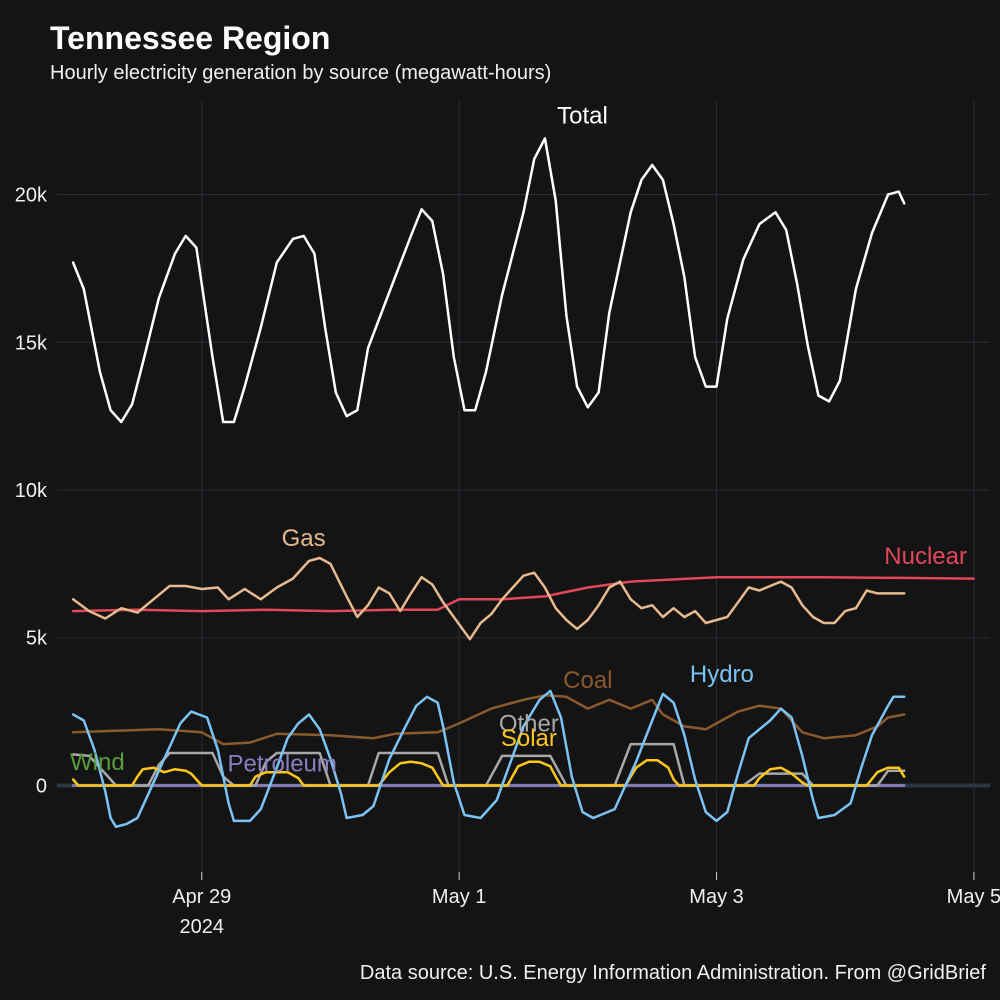 This screenshot has height=1000, width=1000. Describe the element at coordinates (304, 538) in the screenshot. I see `series-label-gas: Gas` at that location.